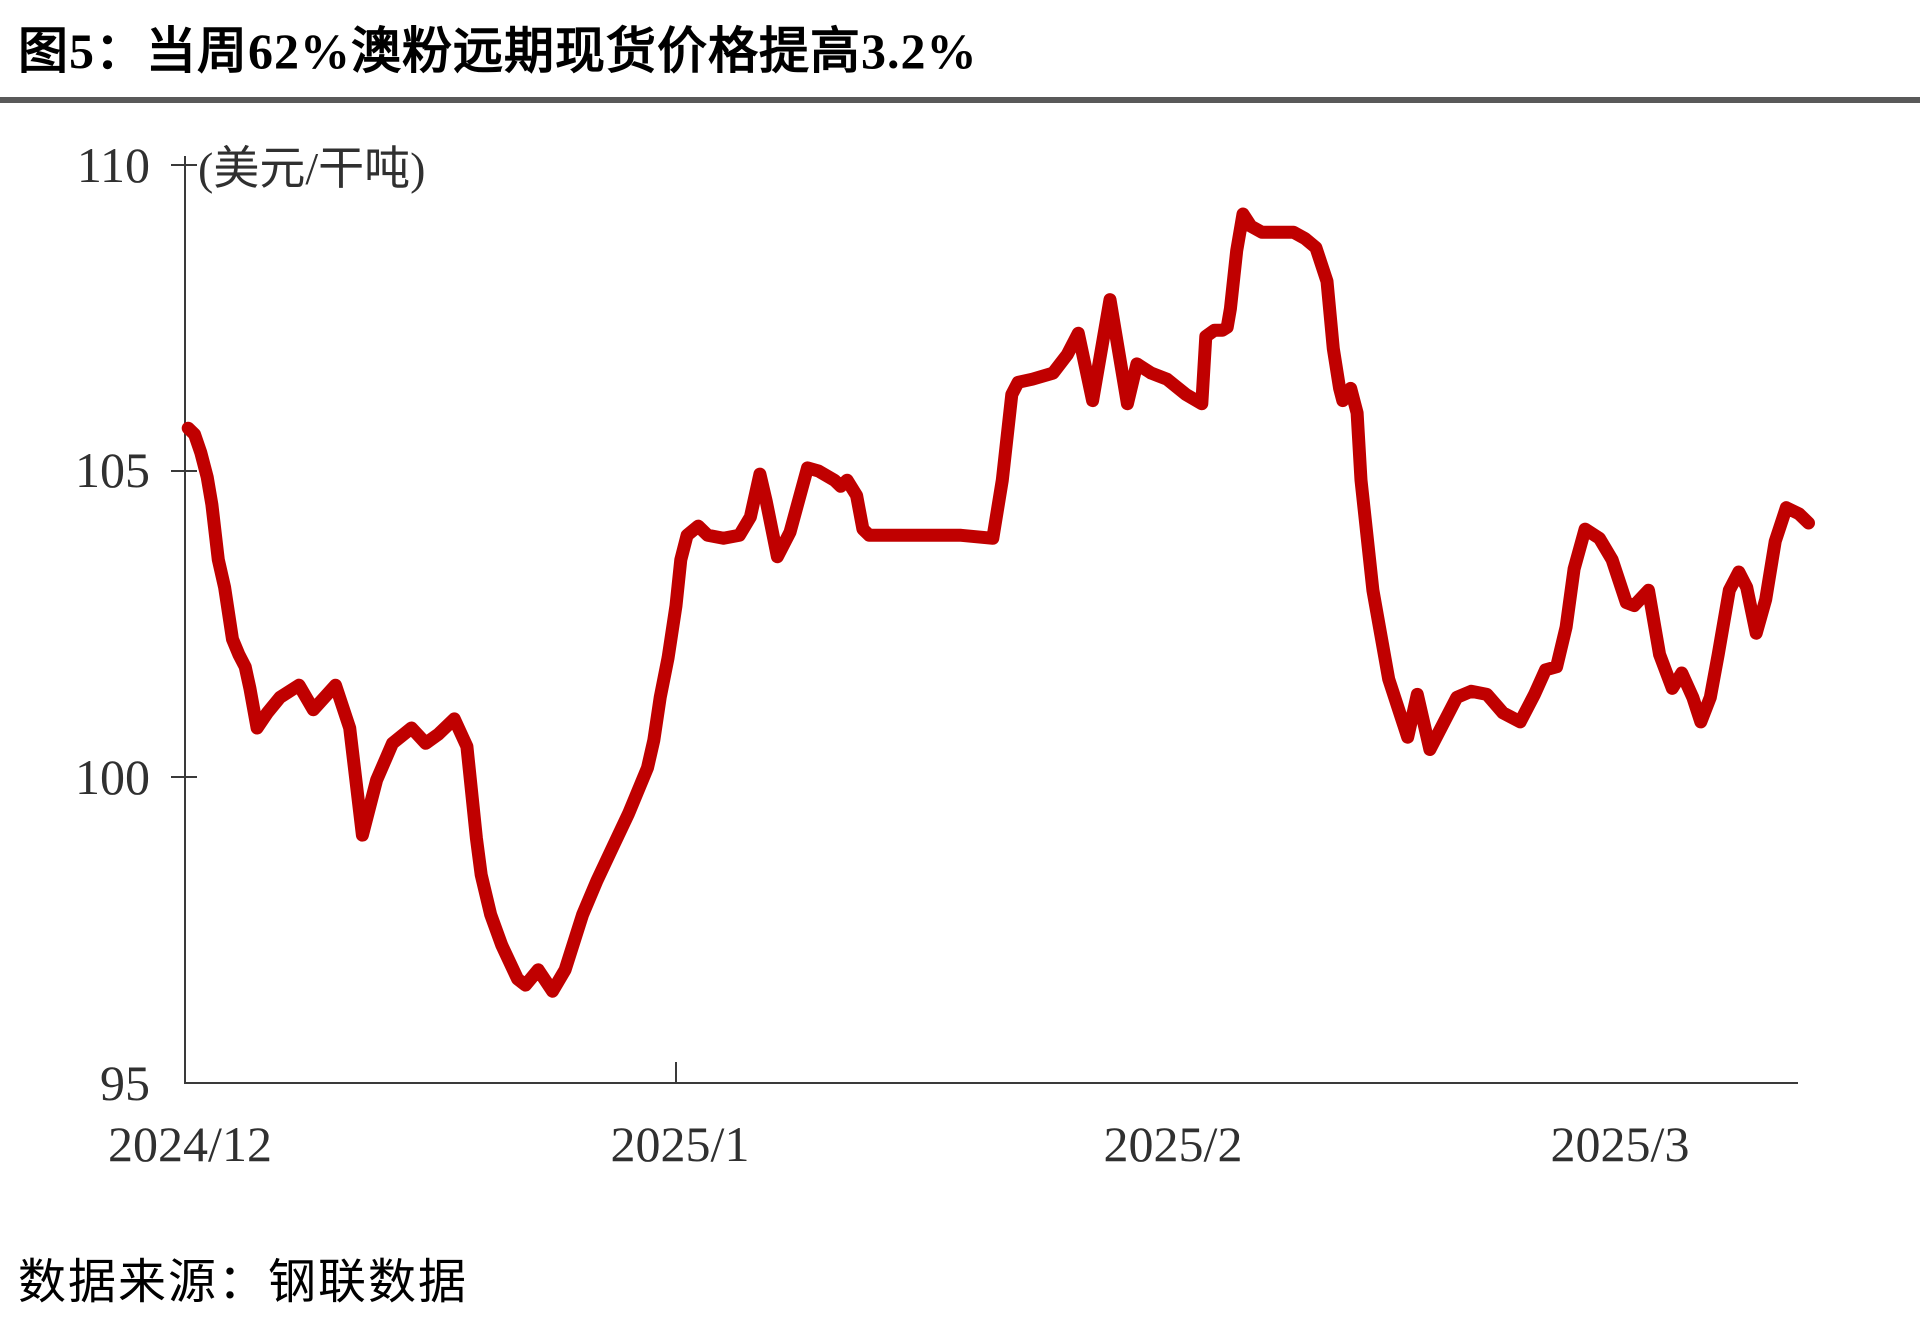 The image size is (1920, 1331). I want to click on y-axis-label-95: 95, so click(125, 1083).